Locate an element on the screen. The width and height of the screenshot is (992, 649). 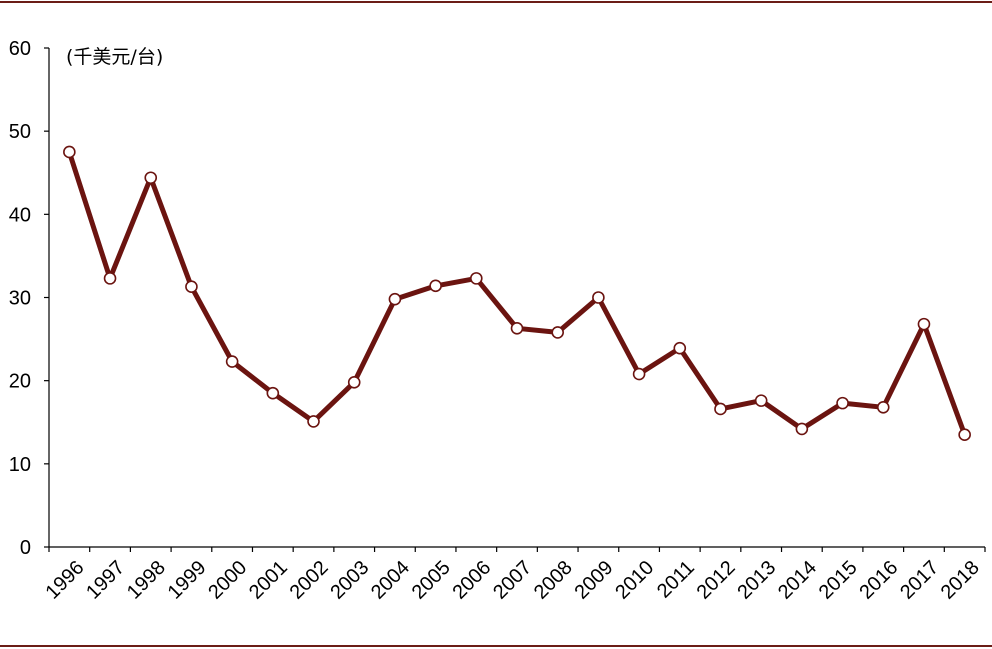
y-tick-label: 10 is located at coordinates (20, 465).